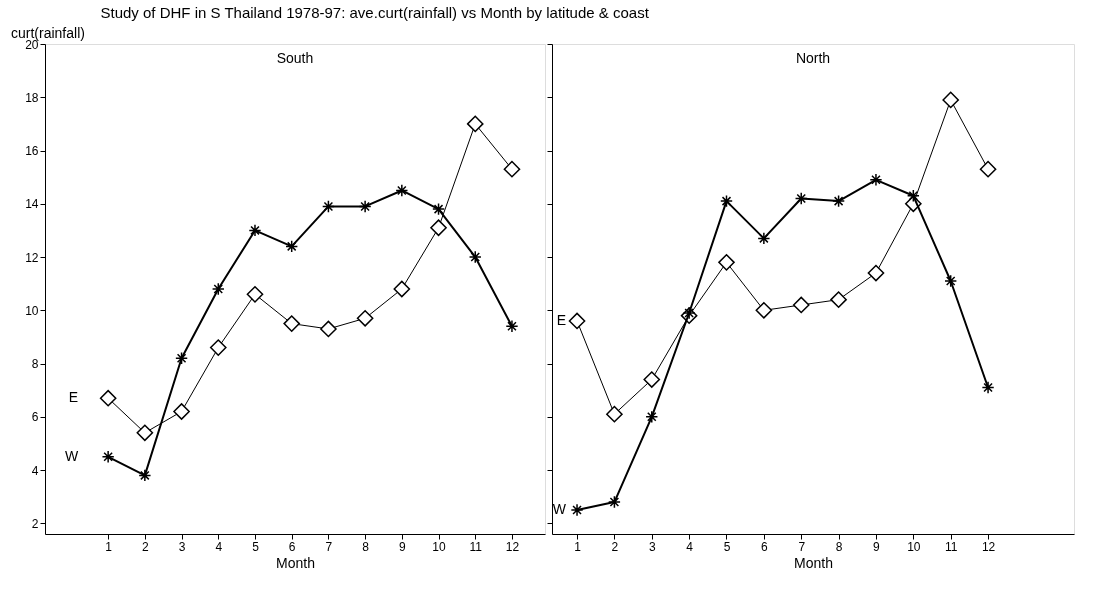 The image size is (1110, 590). What do you see at coordinates (375, 12) in the screenshot?
I see `chart-title: Study of DHF in S Thailand 1978-97: ave.curt(rainfall) vs Month by latitude & coast` at bounding box center [375, 12].